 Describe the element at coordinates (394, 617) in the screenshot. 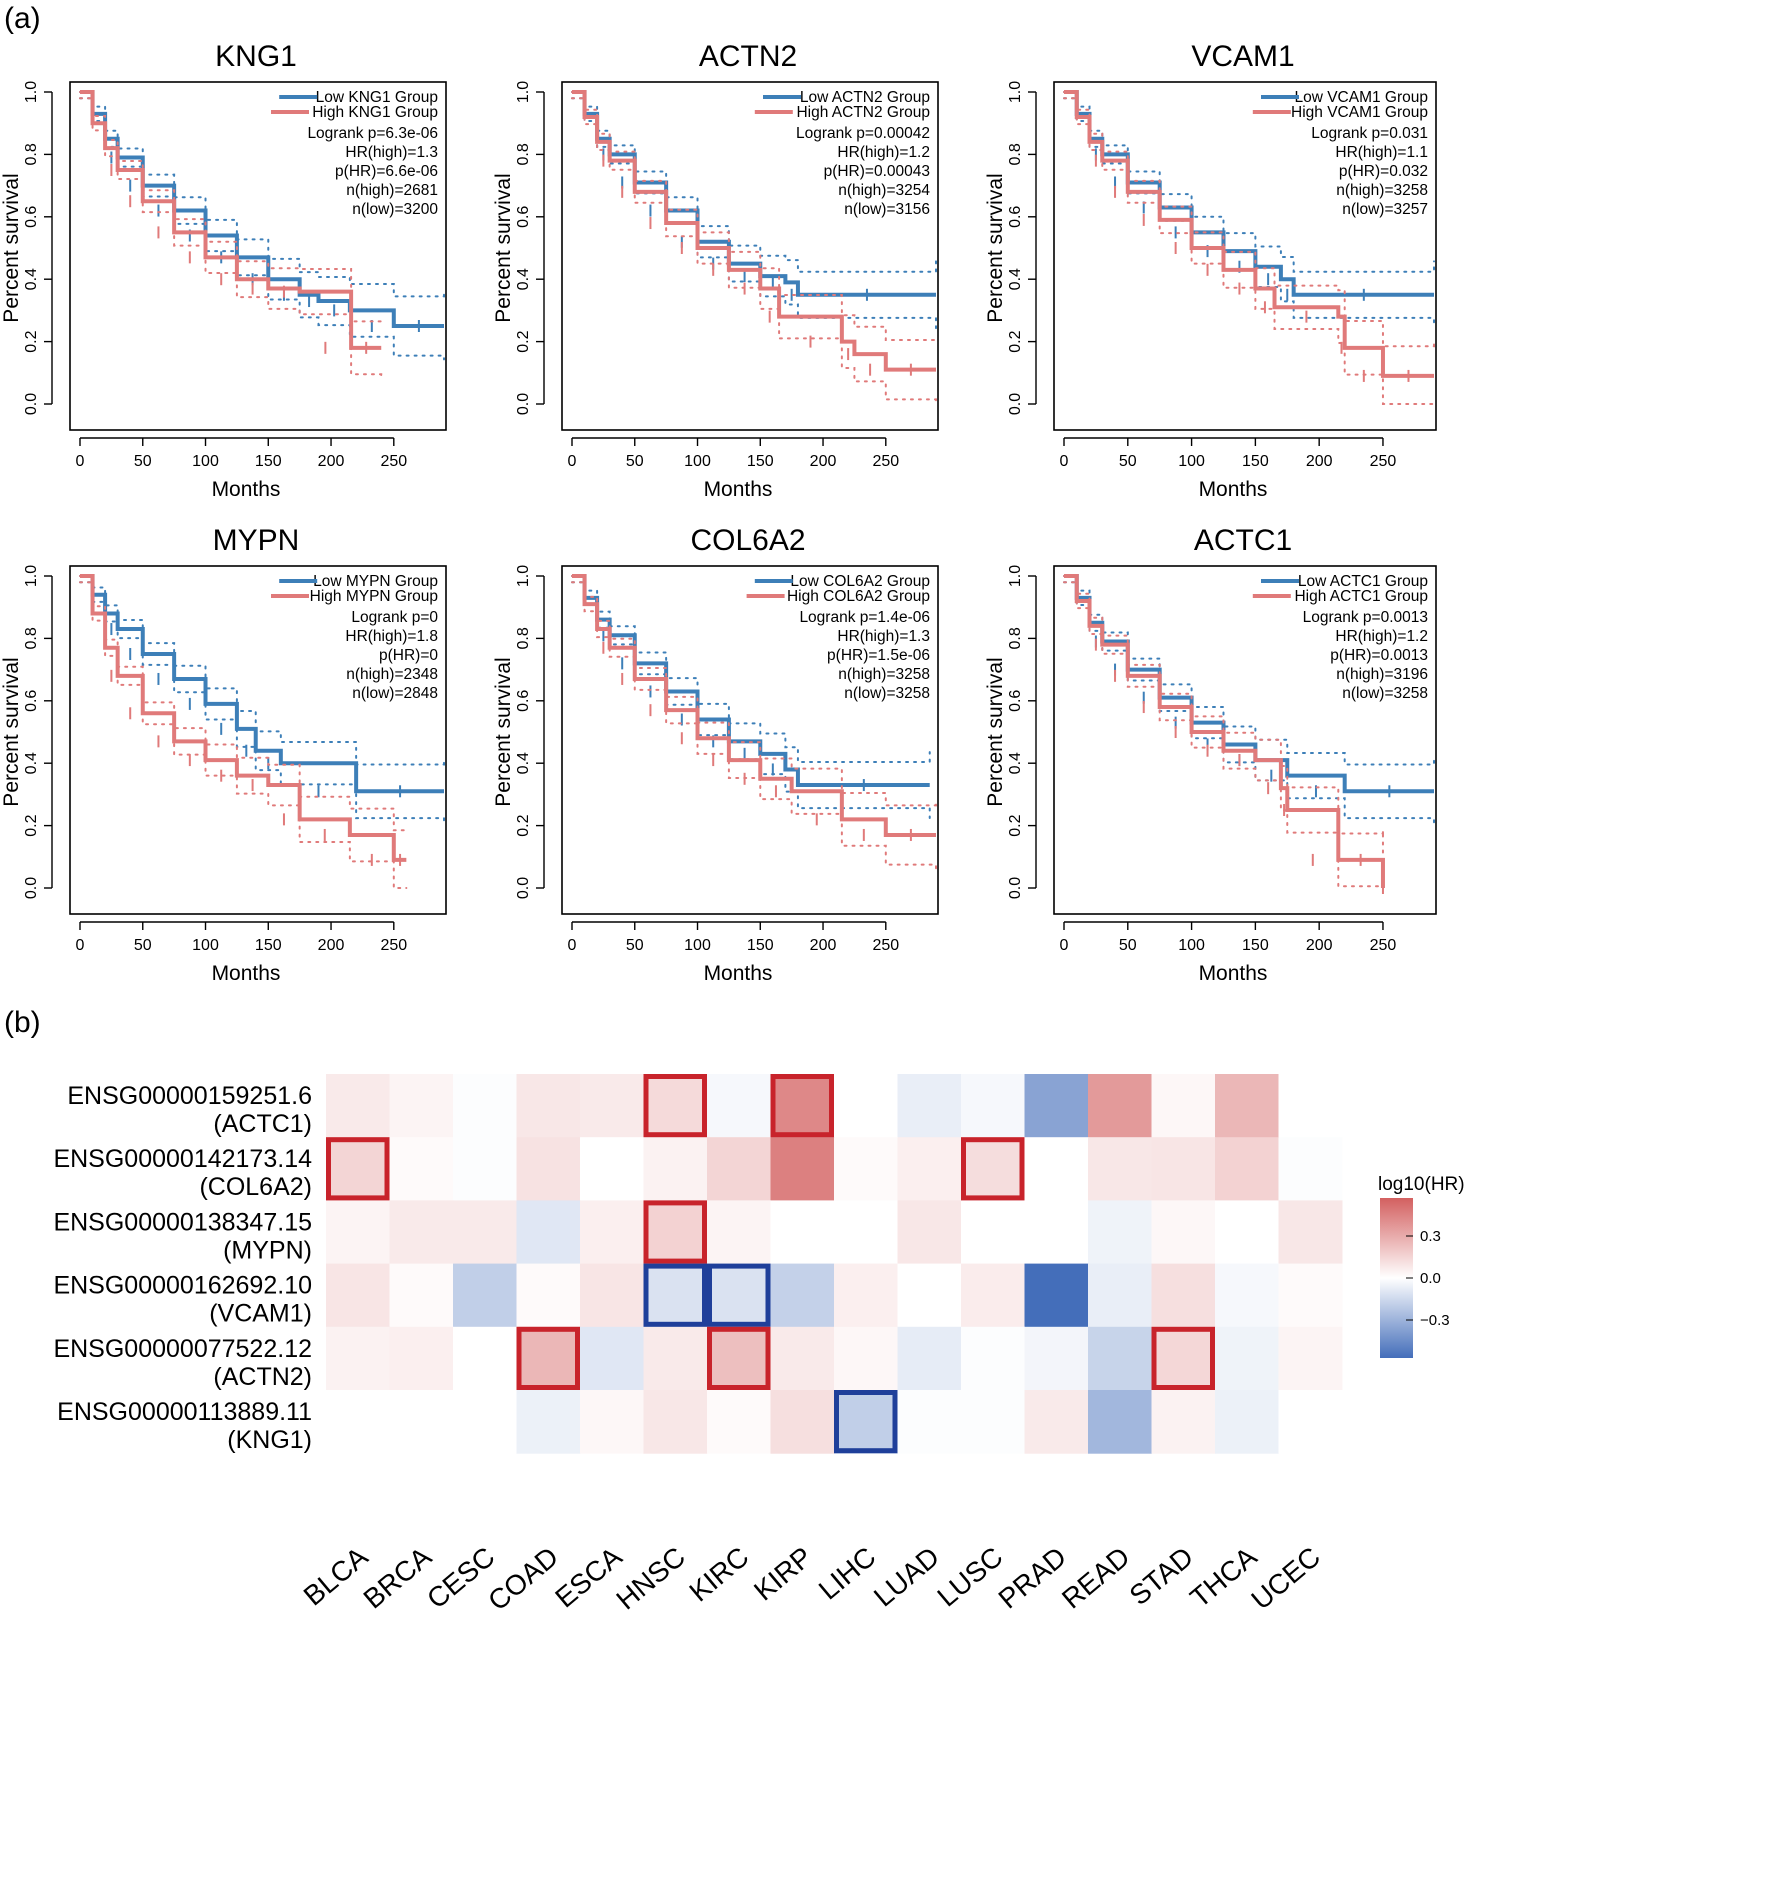

I see `stat-text: Logrank p=0` at that location.